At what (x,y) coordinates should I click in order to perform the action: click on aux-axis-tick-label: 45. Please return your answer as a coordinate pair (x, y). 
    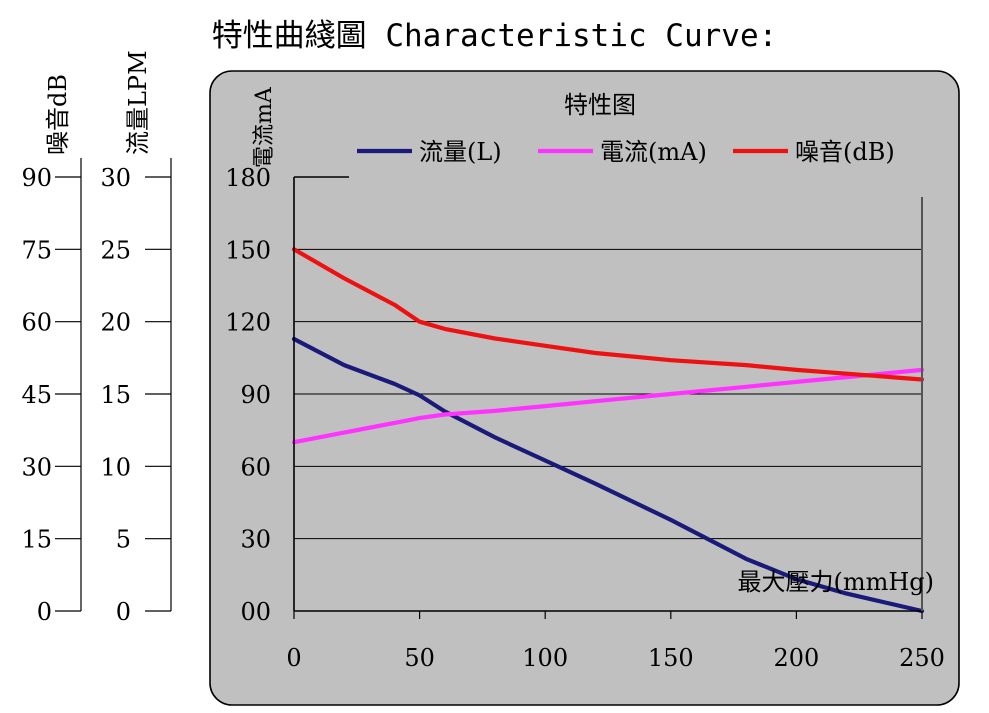
    Looking at the image, I should click on (36, 395).